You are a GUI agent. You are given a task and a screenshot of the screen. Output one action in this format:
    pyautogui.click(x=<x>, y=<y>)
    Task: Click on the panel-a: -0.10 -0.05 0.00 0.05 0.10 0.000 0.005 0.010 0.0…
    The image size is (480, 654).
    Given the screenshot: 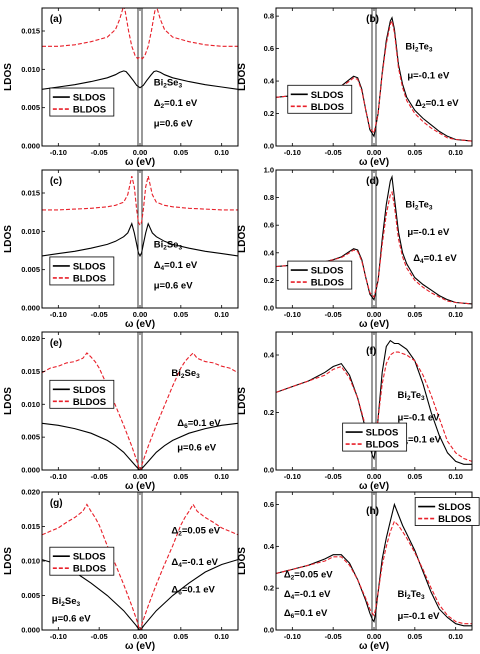 What is the action you would take?
    pyautogui.click(x=121, y=87)
    